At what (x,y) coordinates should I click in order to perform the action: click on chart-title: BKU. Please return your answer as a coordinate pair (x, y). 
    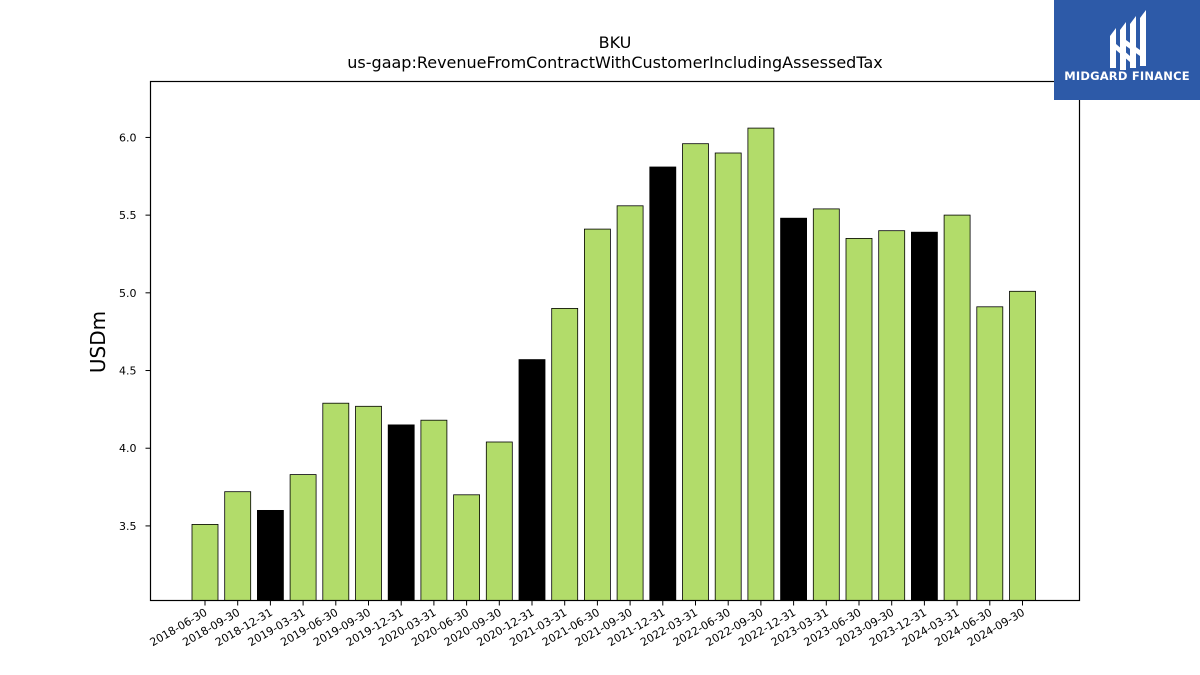
    Looking at the image, I should click on (615, 42).